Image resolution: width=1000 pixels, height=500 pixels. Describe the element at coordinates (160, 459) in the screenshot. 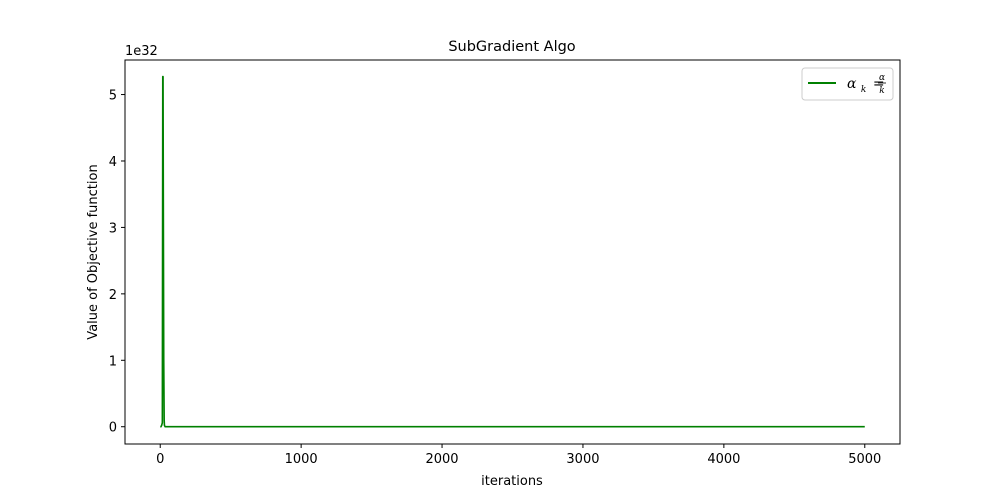

I see `x-tick-label: 0` at that location.